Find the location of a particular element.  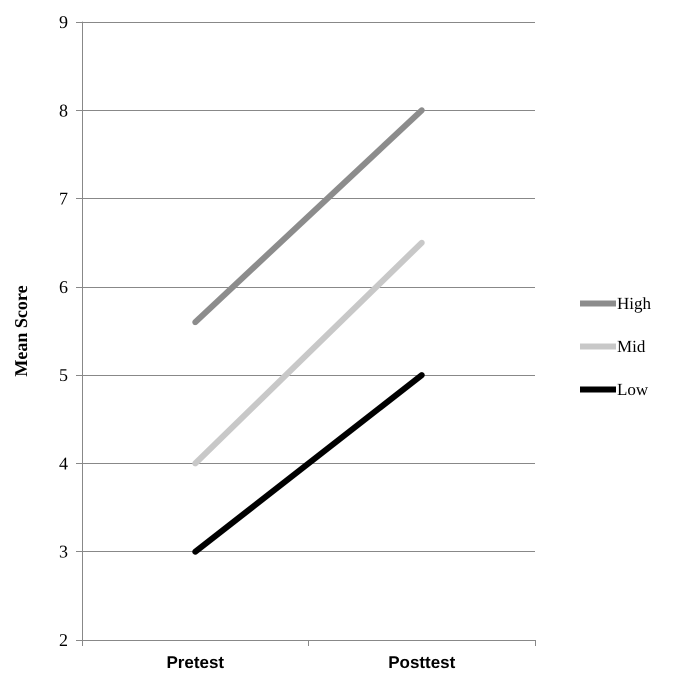

y-tick-label: 7 is located at coordinates (63, 198).